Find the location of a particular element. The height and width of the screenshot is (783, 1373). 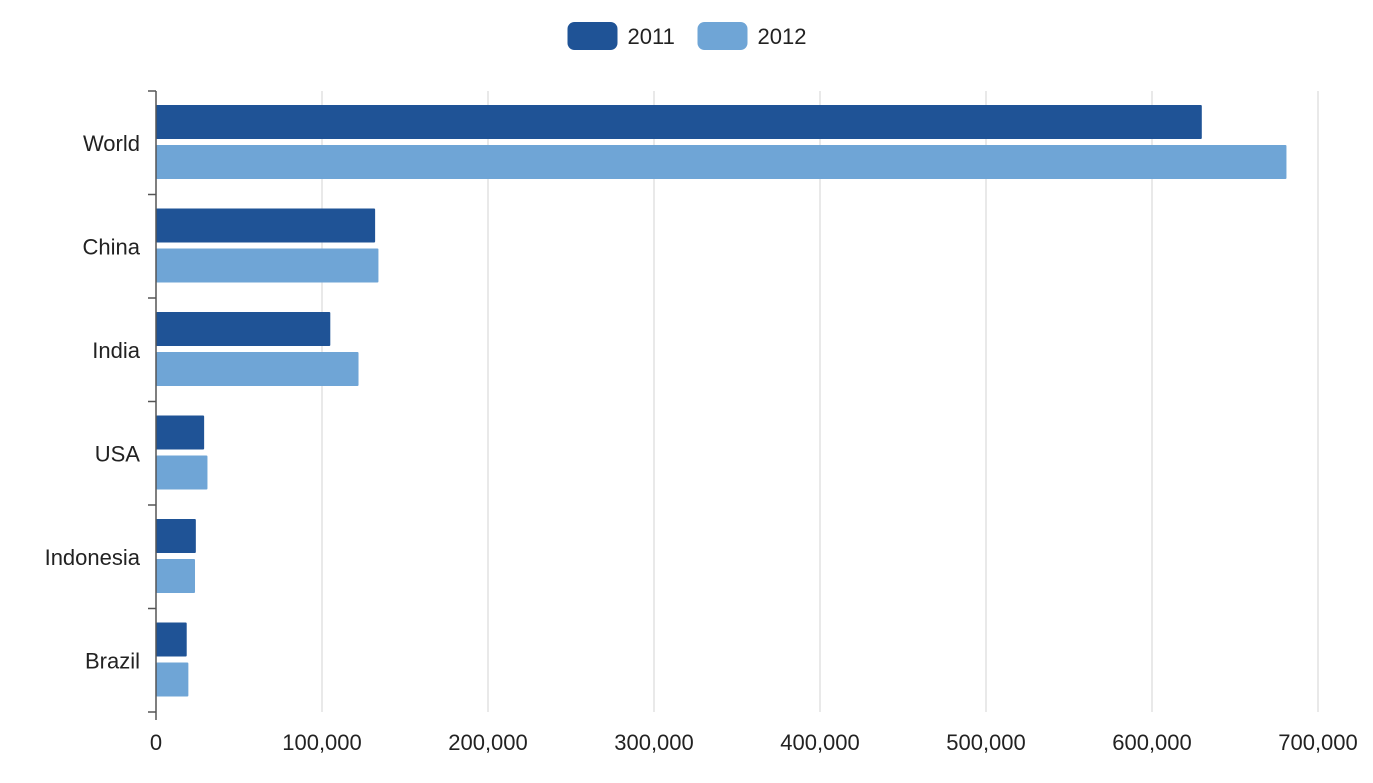

category-label-usa: USA is located at coordinates (118, 453).